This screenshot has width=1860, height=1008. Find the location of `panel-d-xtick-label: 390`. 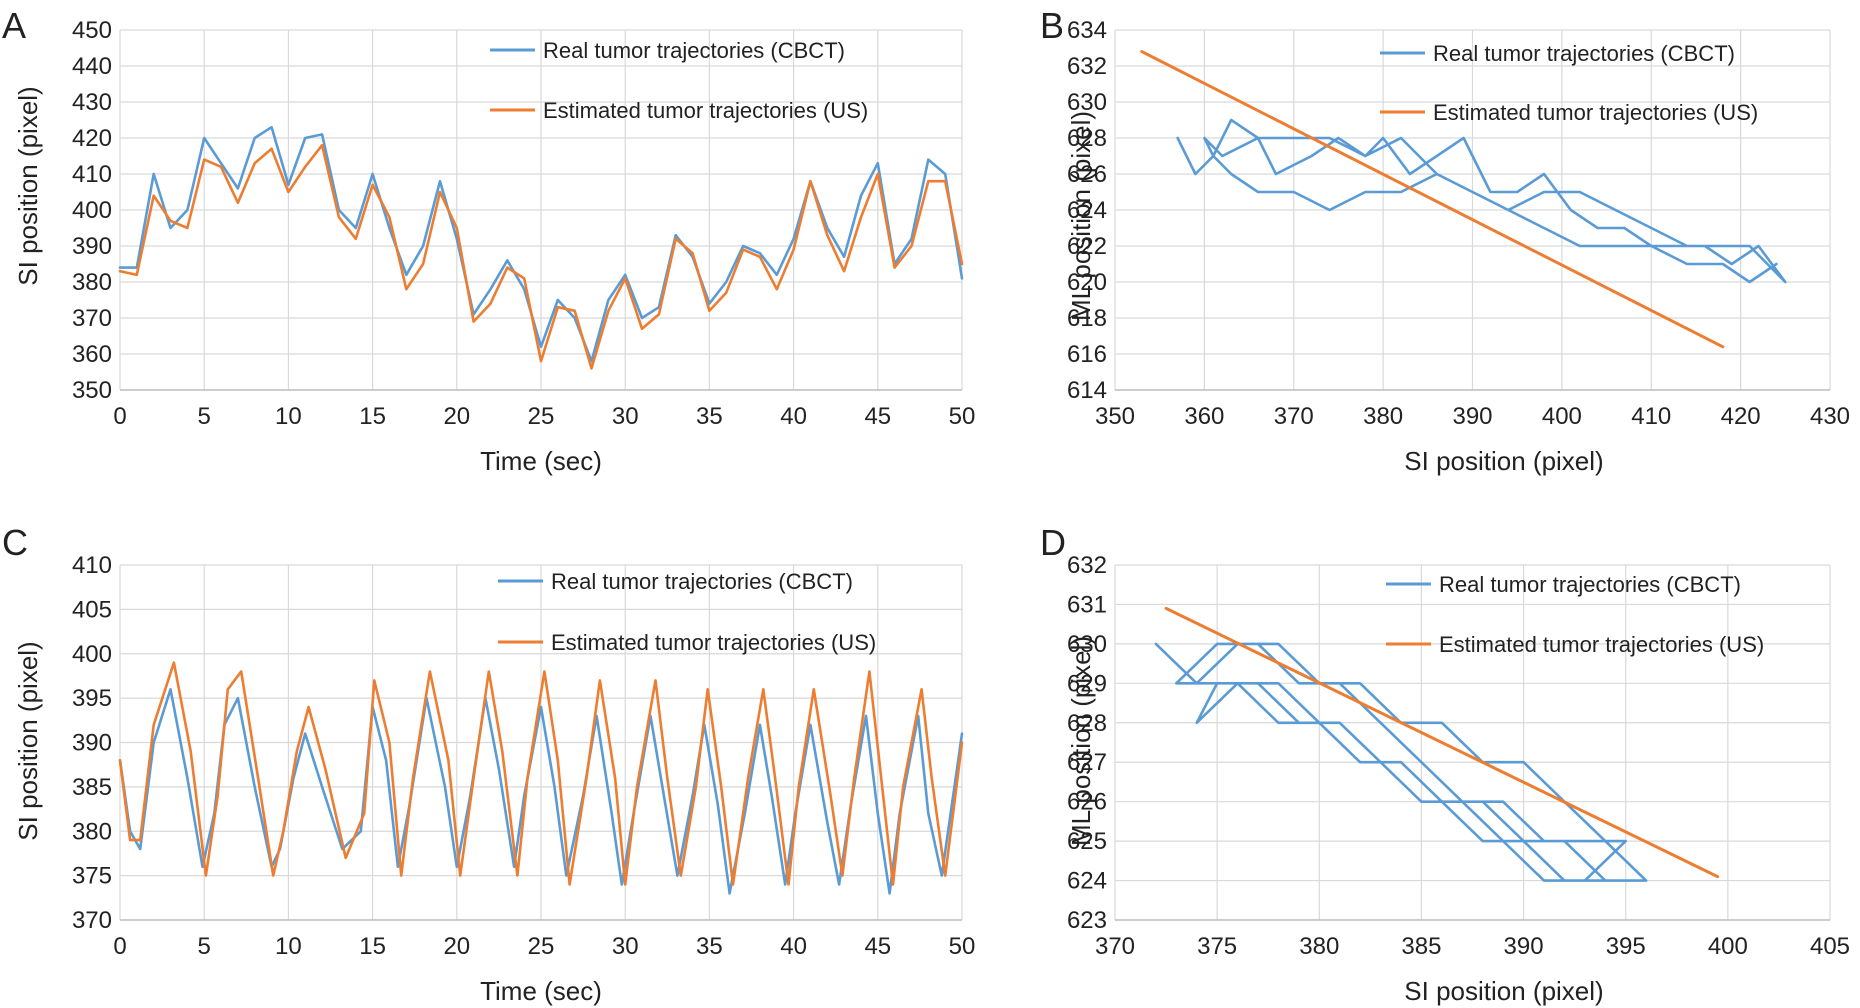

panel-d-xtick-label: 390 is located at coordinates (1524, 946).